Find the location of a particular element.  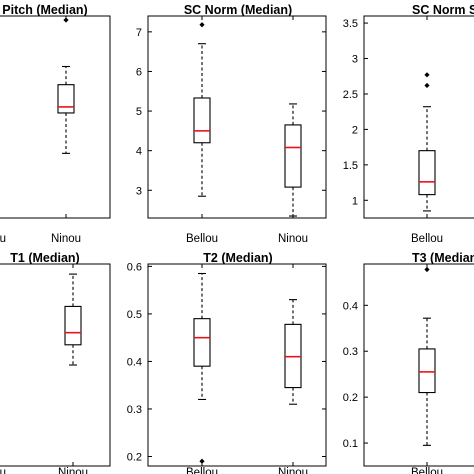

chart-panel: Pitch (Median) Bellou Ninou is located at coordinates (55, 124).